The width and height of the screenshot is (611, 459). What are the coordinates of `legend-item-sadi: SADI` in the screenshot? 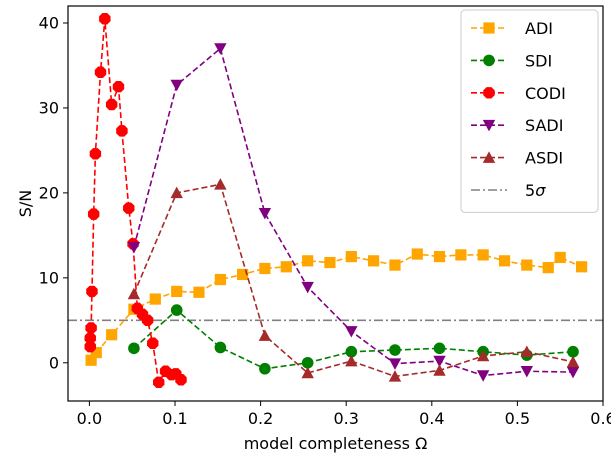 It's located at (517, 125).